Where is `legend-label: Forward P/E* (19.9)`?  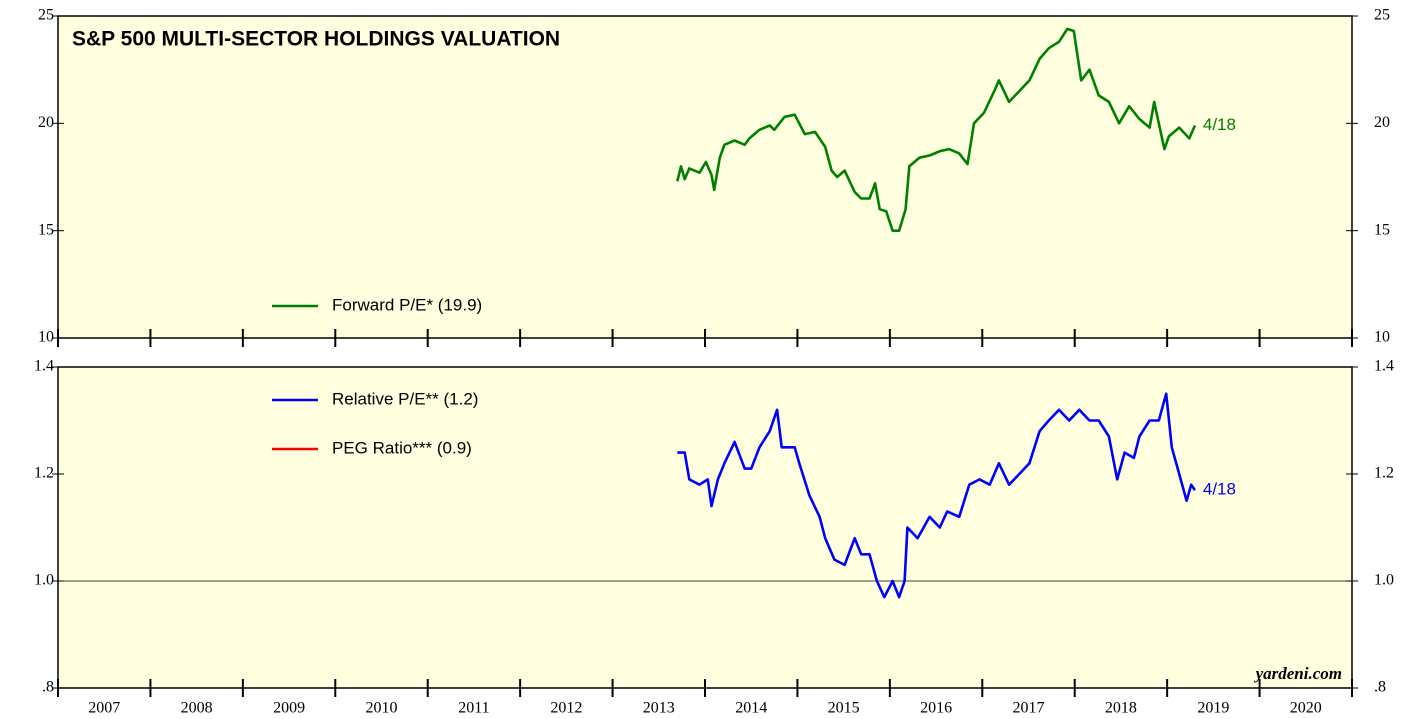 legend-label: Forward P/E* (19.9) is located at coordinates (407, 304).